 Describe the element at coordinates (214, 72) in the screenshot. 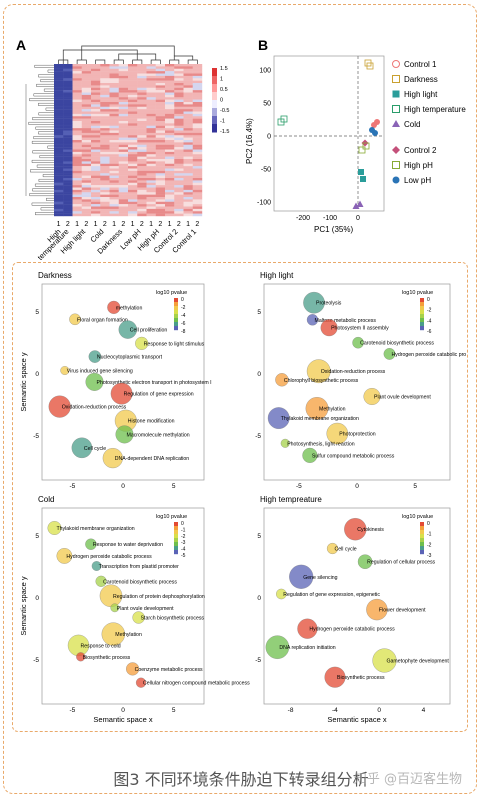

I see `scale-segment` at that location.